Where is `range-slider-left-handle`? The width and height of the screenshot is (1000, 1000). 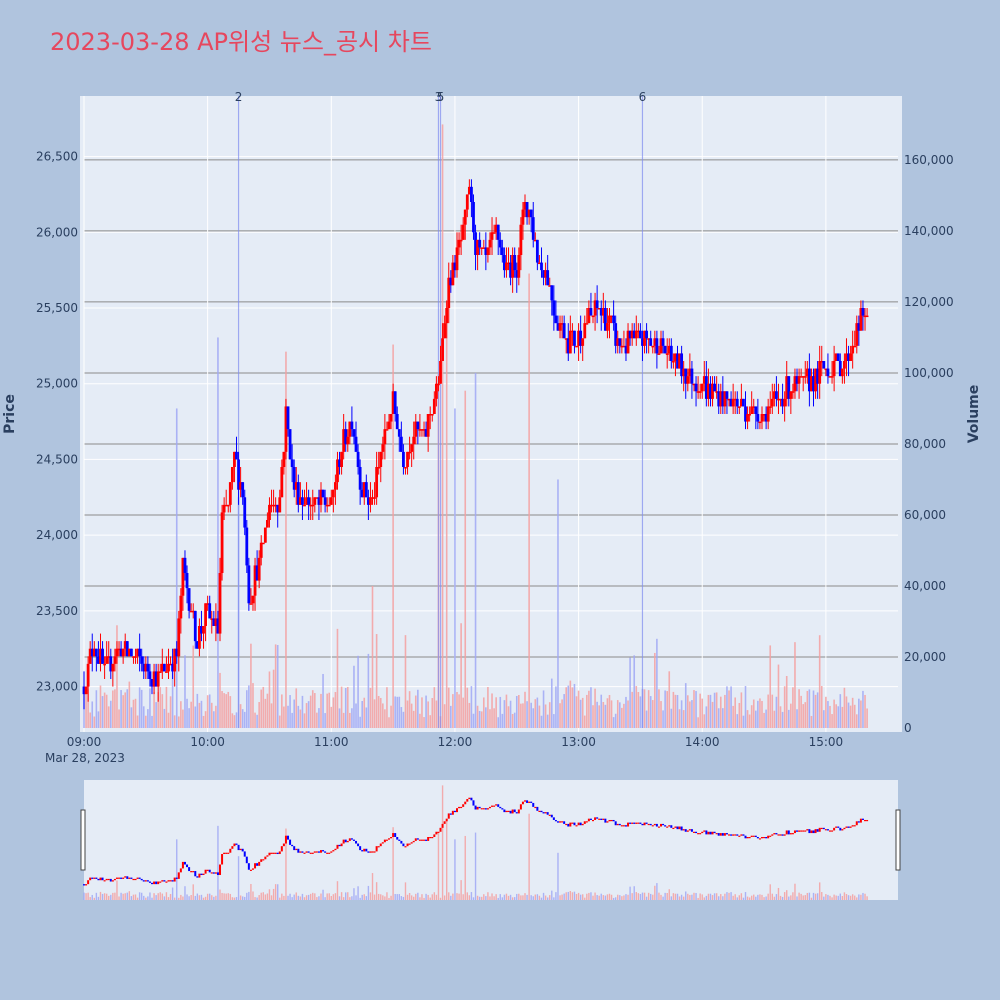
range-slider-left-handle is located at coordinates (83, 840).